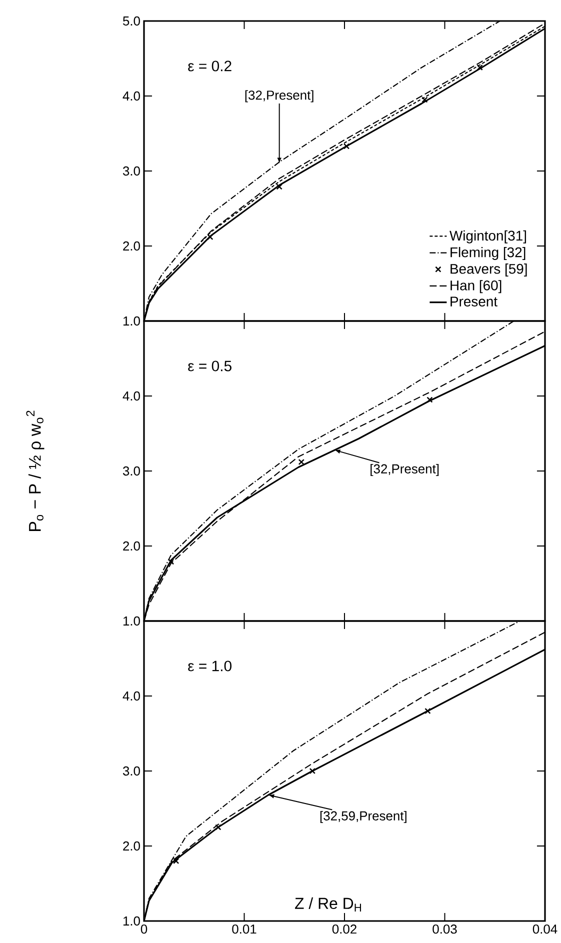 The height and width of the screenshot is (943, 561). Describe the element at coordinates (131, 21) in the screenshot. I see `y-tick-label: 5.0` at that location.